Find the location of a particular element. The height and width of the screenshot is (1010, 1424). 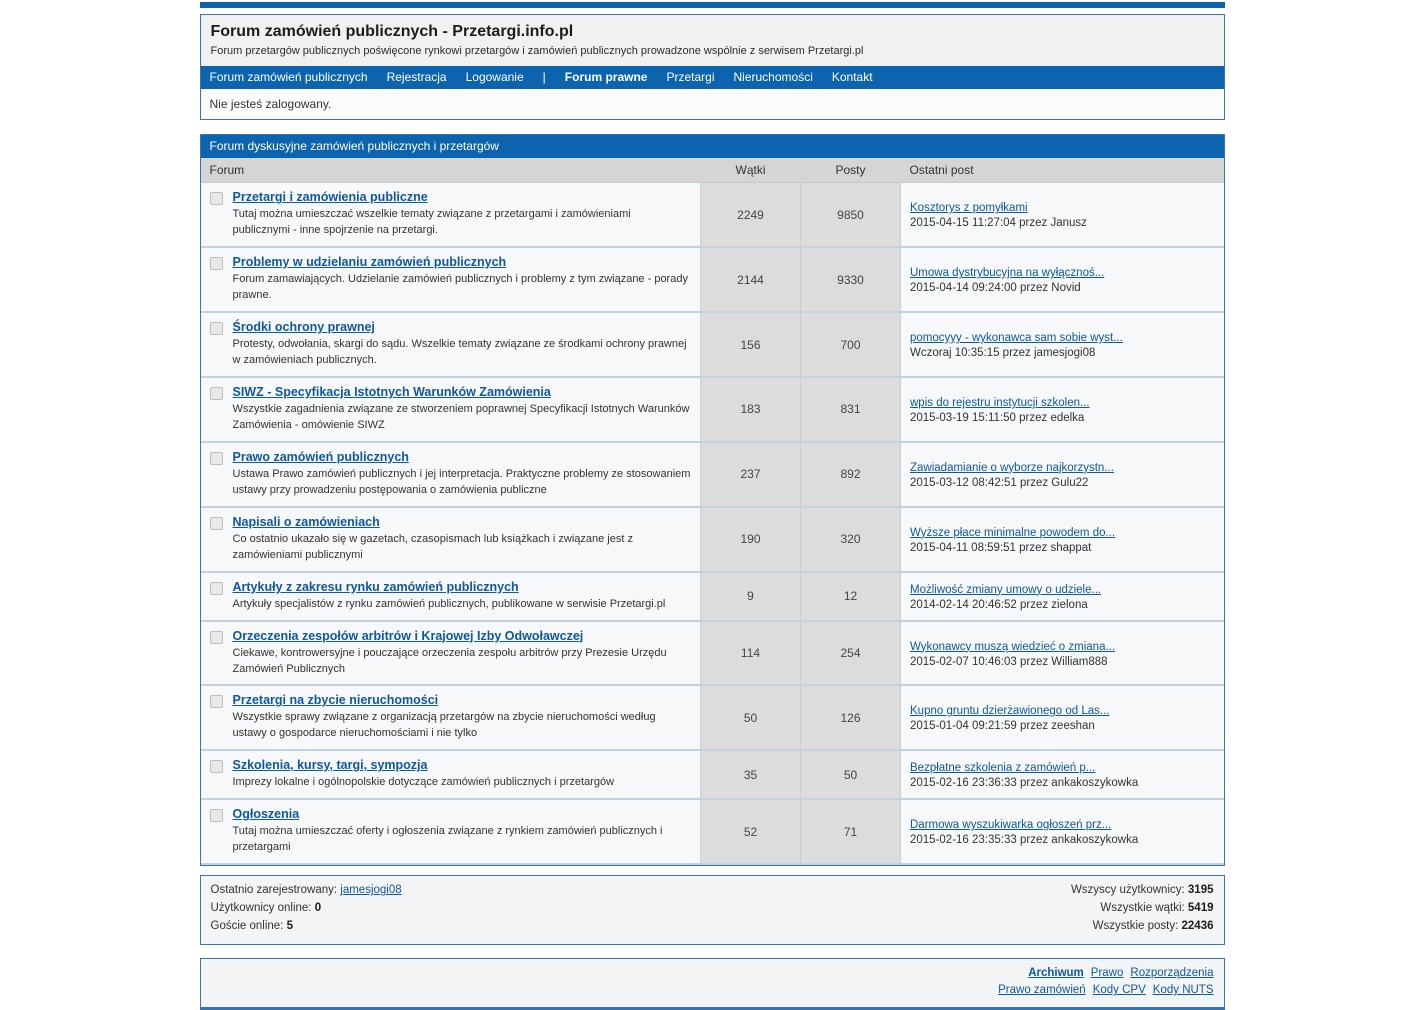

last-post-meta: 2015-04-15 11:27:04 przez Janusz is located at coordinates (998, 223).